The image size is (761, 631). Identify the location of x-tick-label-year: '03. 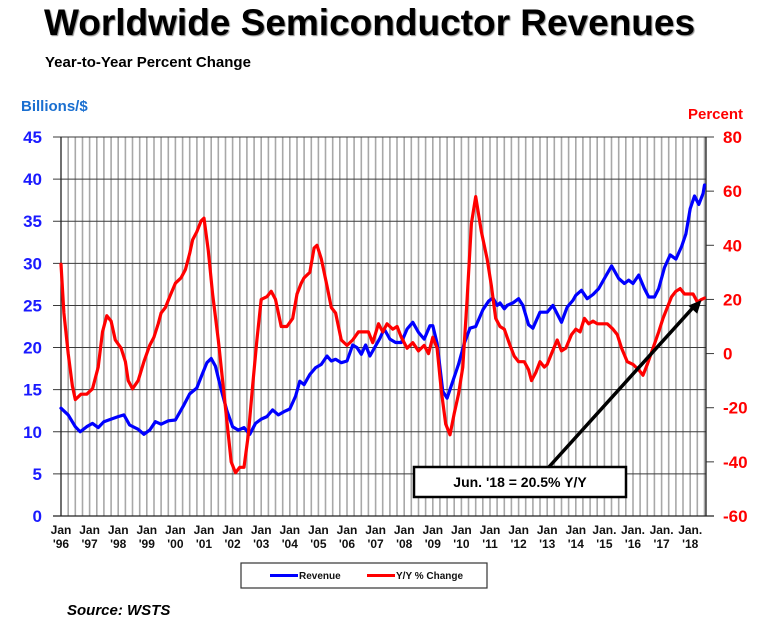
(261, 544).